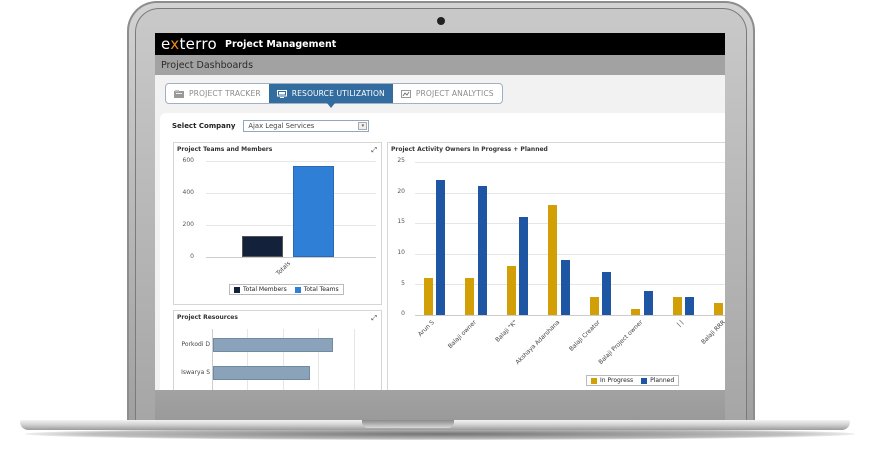  Describe the element at coordinates (403, 283) in the screenshot. I see `y-tick: 5` at that location.